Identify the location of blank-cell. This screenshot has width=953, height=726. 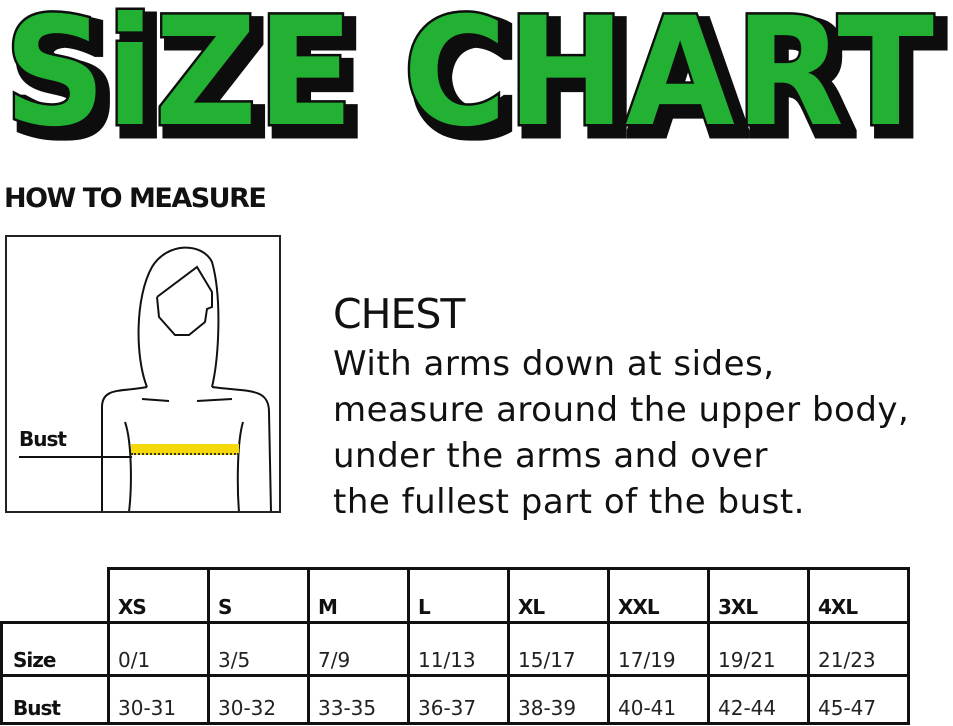
(55, 596).